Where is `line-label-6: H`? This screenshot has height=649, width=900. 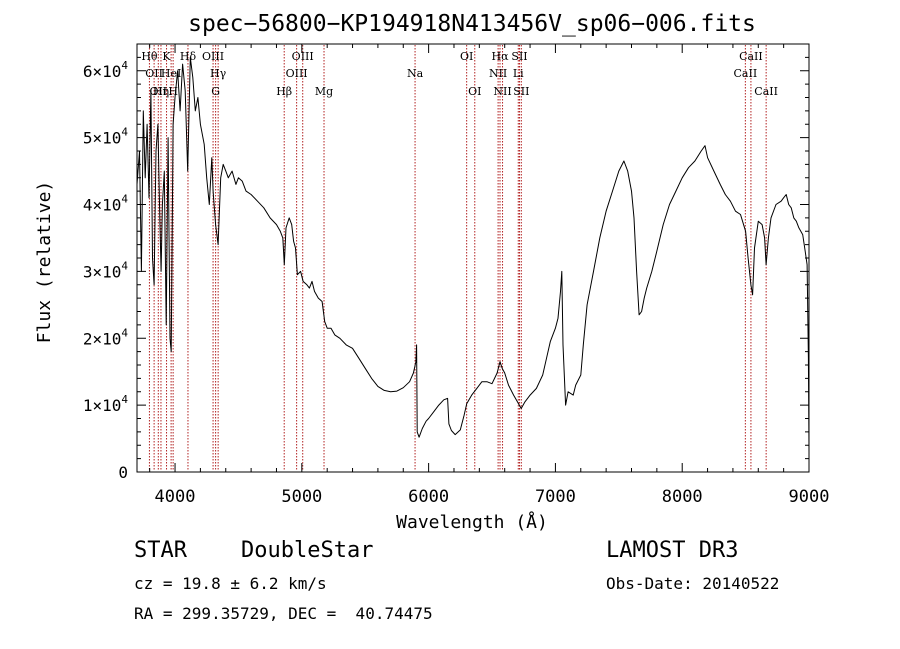
line-label-6: H is located at coordinates (173, 91).